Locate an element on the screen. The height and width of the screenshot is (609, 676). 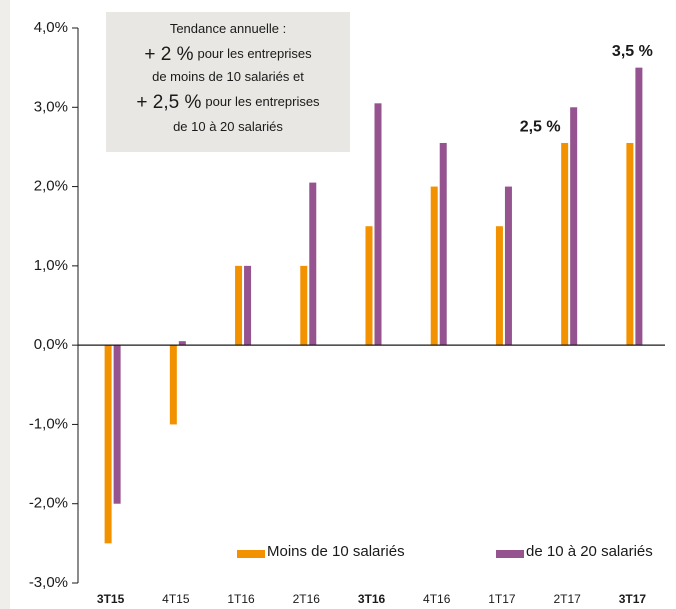
note-line: + 2,5 % pour les entreprises is located at coordinates (228, 102).